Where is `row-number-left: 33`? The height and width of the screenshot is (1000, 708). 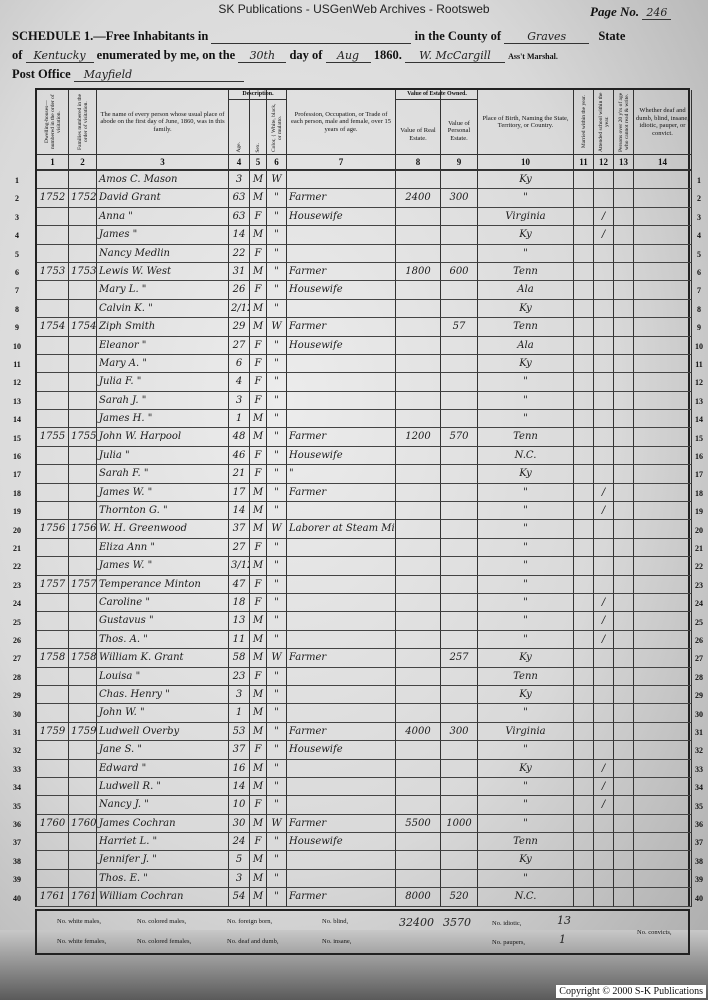
row-number-left: 33 is located at coordinates (17, 769).